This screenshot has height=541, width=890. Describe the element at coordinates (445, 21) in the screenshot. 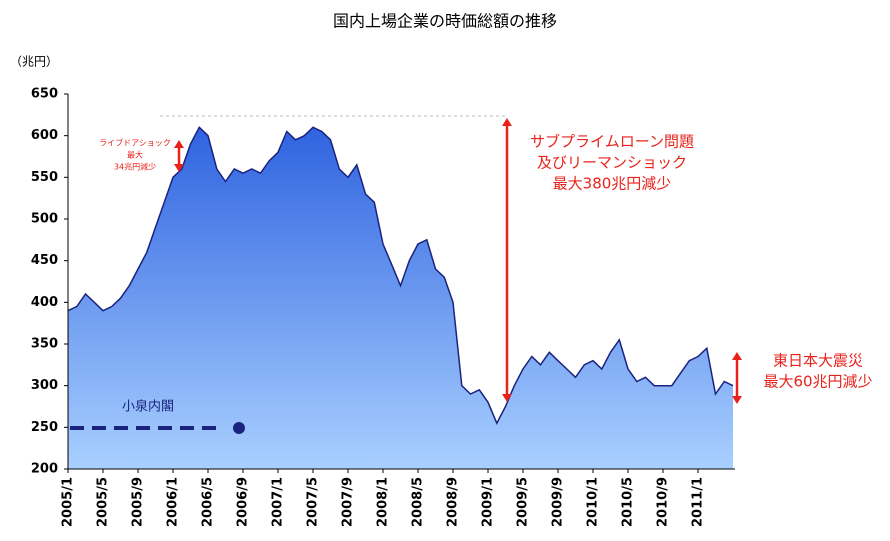

I see `chart-title: 国内上場企業の時価総額の推移` at that location.